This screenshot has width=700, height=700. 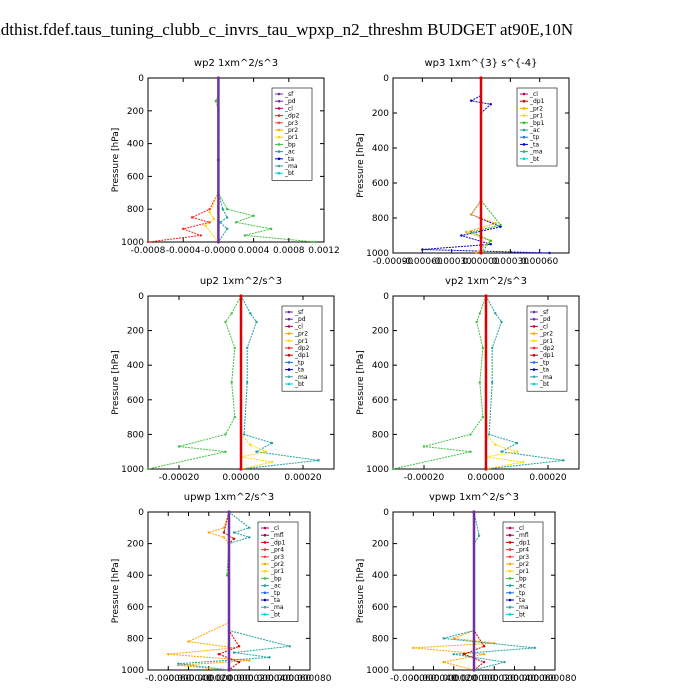 I want to click on x-tick-label: 0.000000, so click(x=229, y=679).